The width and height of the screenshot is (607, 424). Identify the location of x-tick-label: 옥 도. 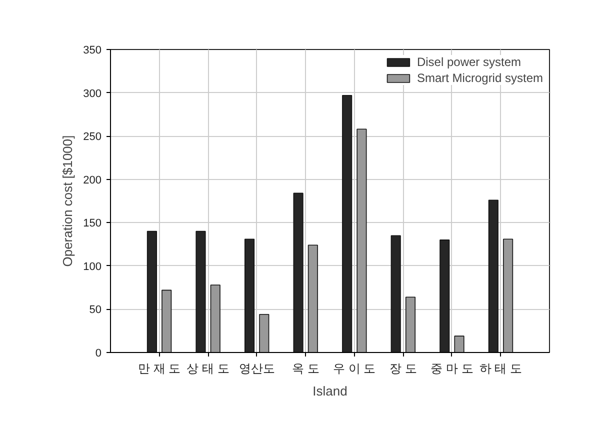
(306, 369).